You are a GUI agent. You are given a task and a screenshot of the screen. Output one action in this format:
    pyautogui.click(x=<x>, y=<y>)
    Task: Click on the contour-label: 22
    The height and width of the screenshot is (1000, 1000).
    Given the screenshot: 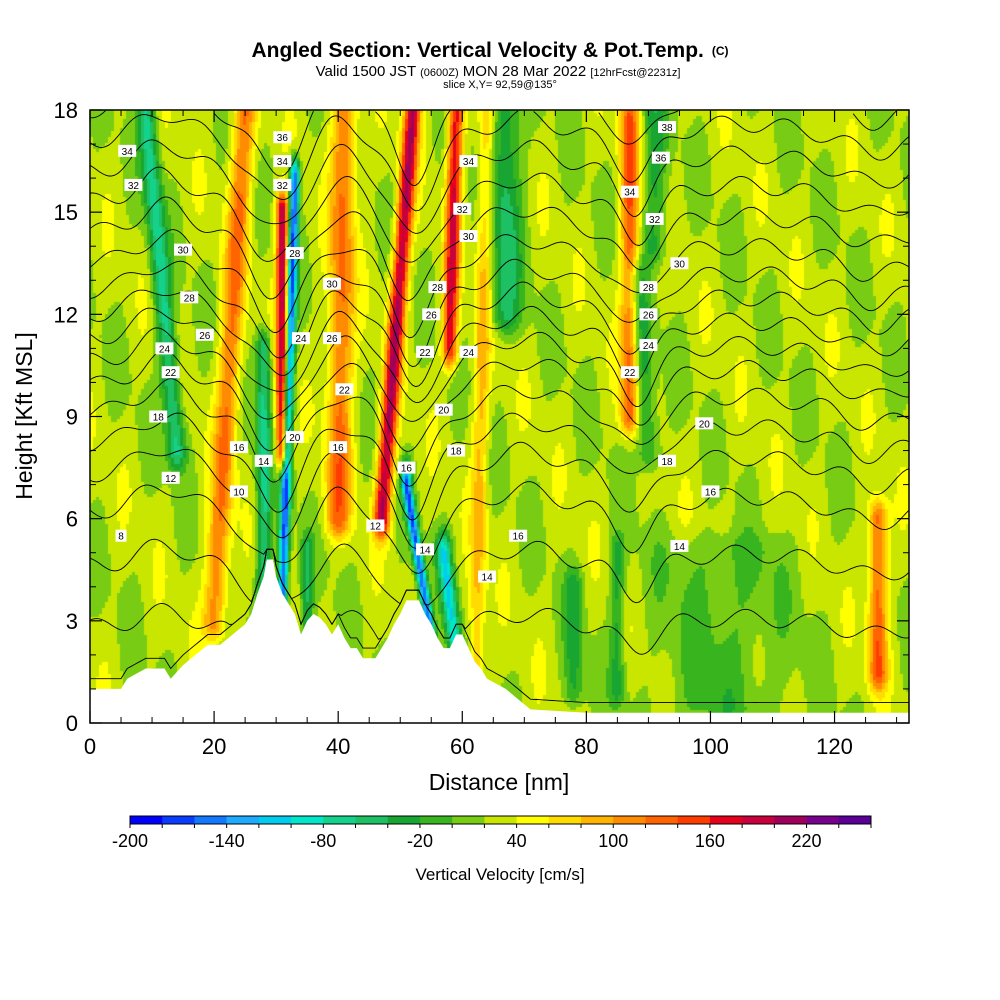 What is the action you would take?
    pyautogui.click(x=630, y=373)
    